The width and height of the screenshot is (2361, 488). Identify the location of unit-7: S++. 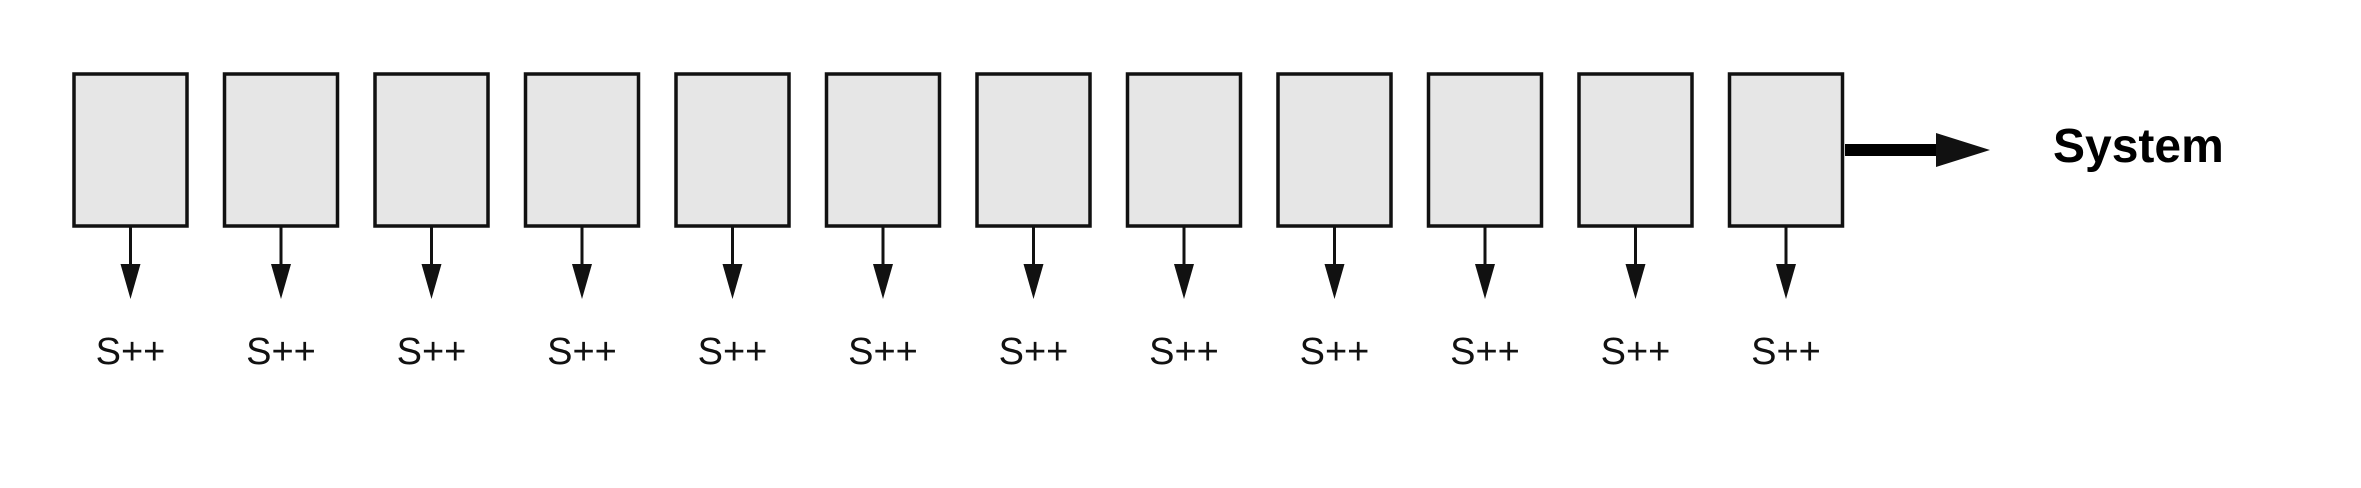
(1033, 222).